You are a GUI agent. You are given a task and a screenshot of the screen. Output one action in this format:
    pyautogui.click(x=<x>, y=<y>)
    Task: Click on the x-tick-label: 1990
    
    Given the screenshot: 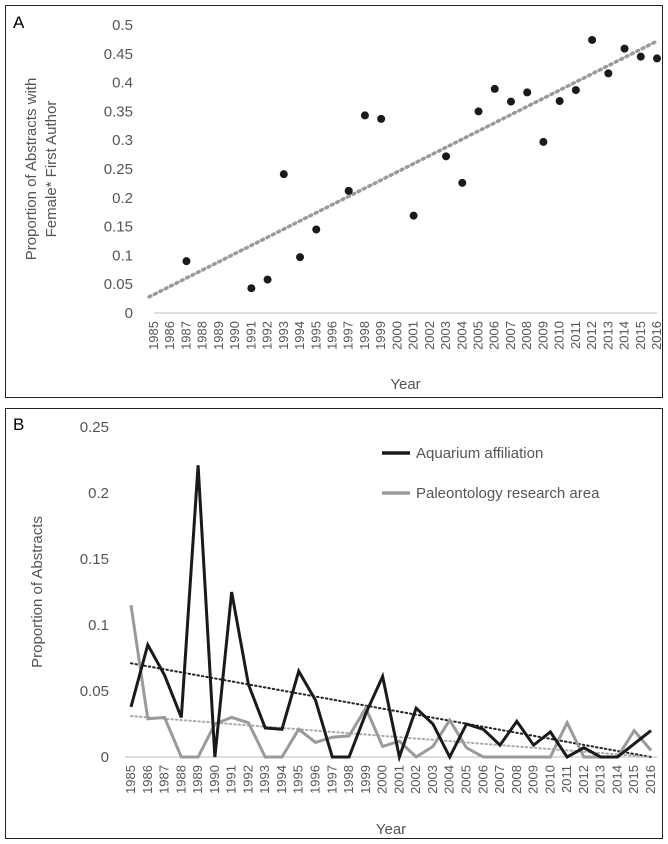 What is the action you would take?
    pyautogui.click(x=234, y=335)
    